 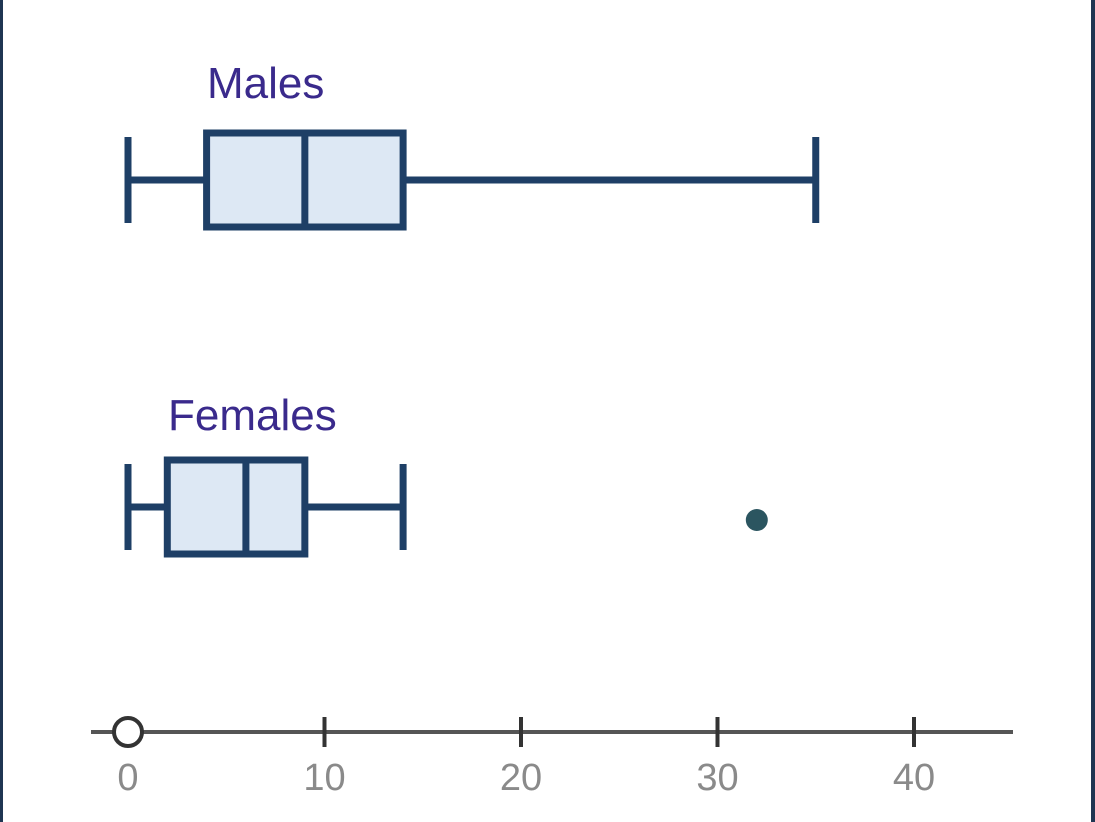 I want to click on origin-marker, so click(x=128, y=732).